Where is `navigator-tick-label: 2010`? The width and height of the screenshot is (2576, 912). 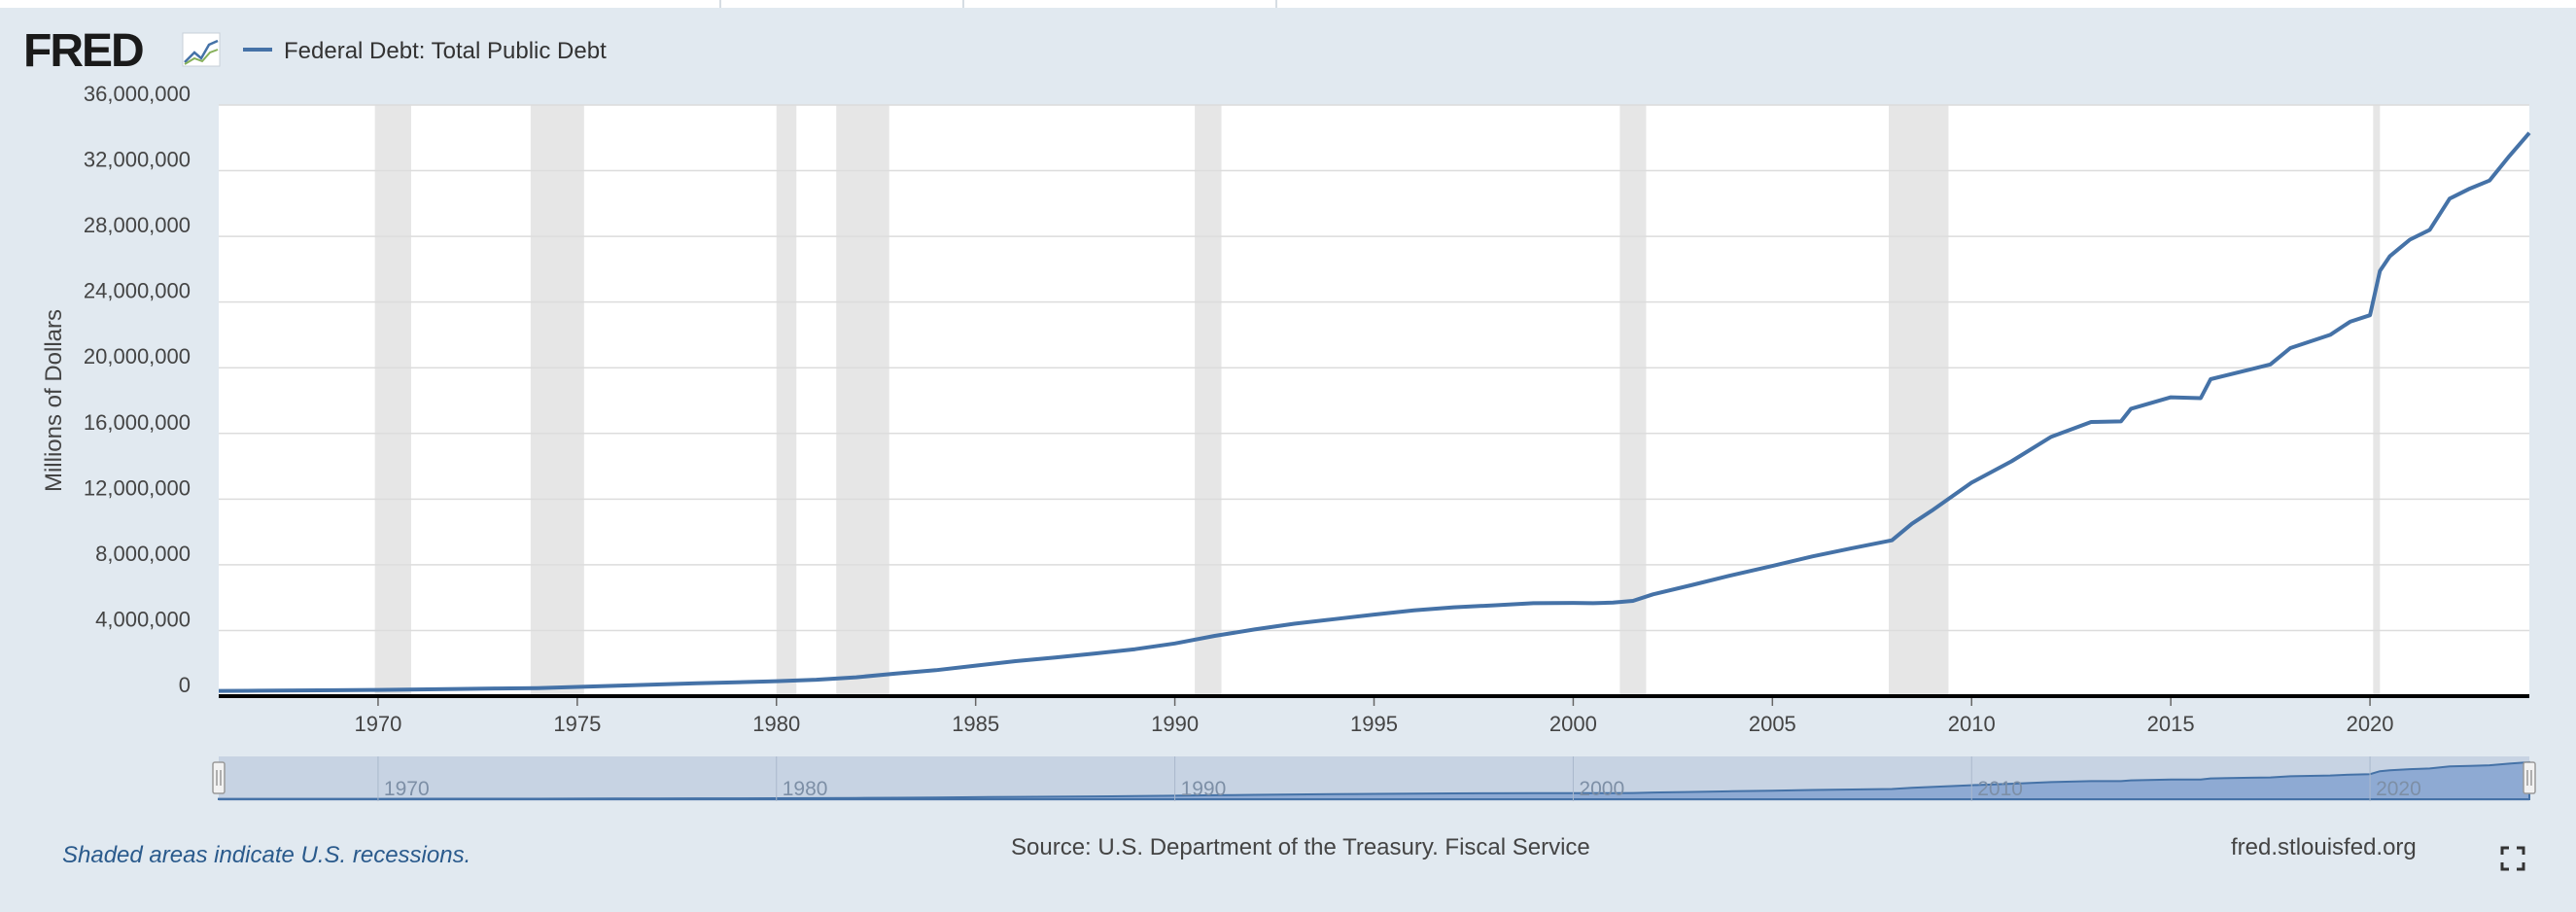
navigator-tick-label: 2010 is located at coordinates (2000, 789).